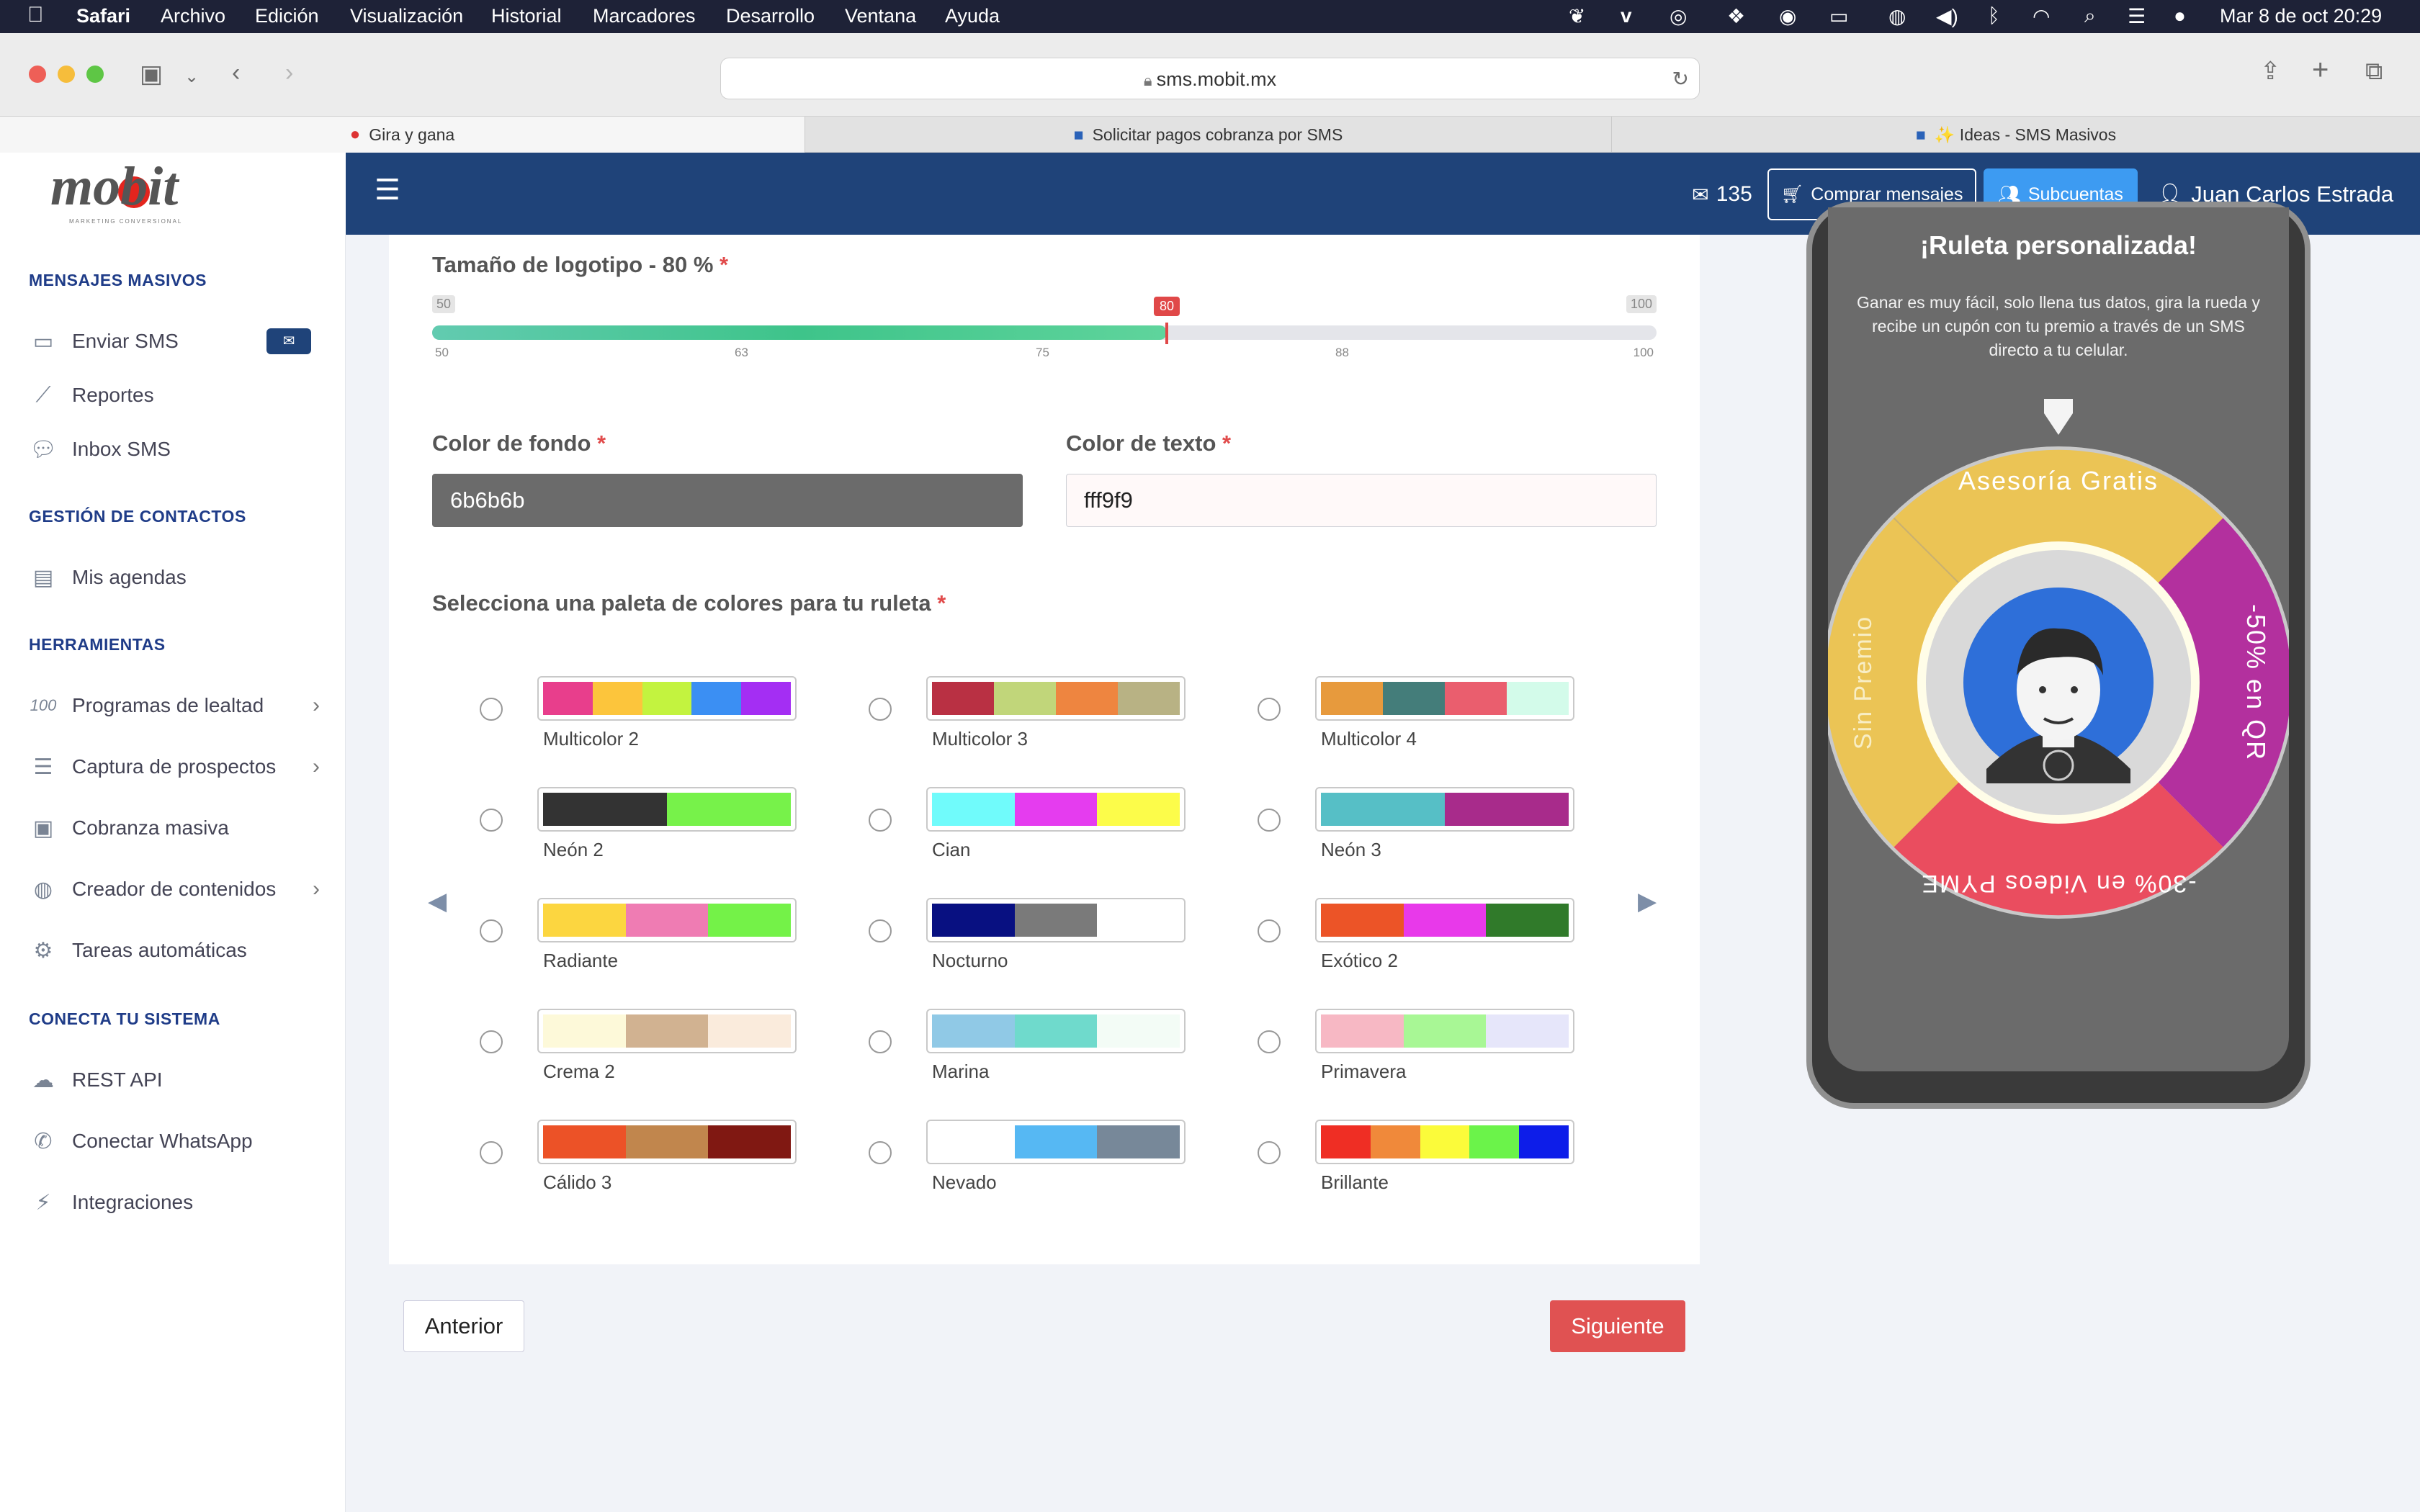 This screenshot has height=1512, width=2420. Describe the element at coordinates (403, 135) in the screenshot. I see `tab-gira-y-gana: ● Gira y gana` at that location.